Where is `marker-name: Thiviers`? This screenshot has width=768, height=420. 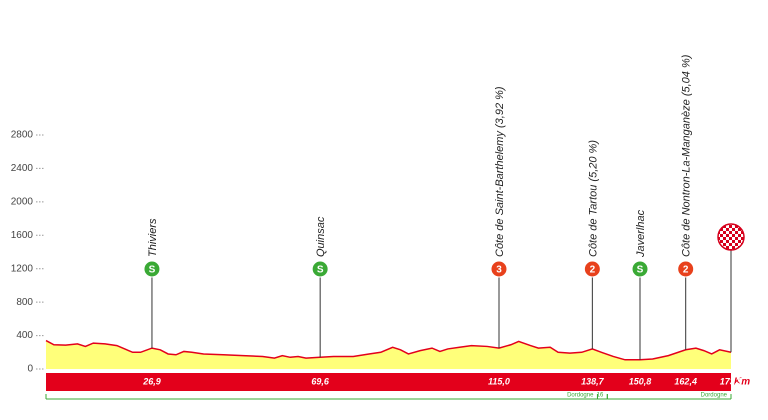
marker-name: Thiviers is located at coordinates (153, 237).